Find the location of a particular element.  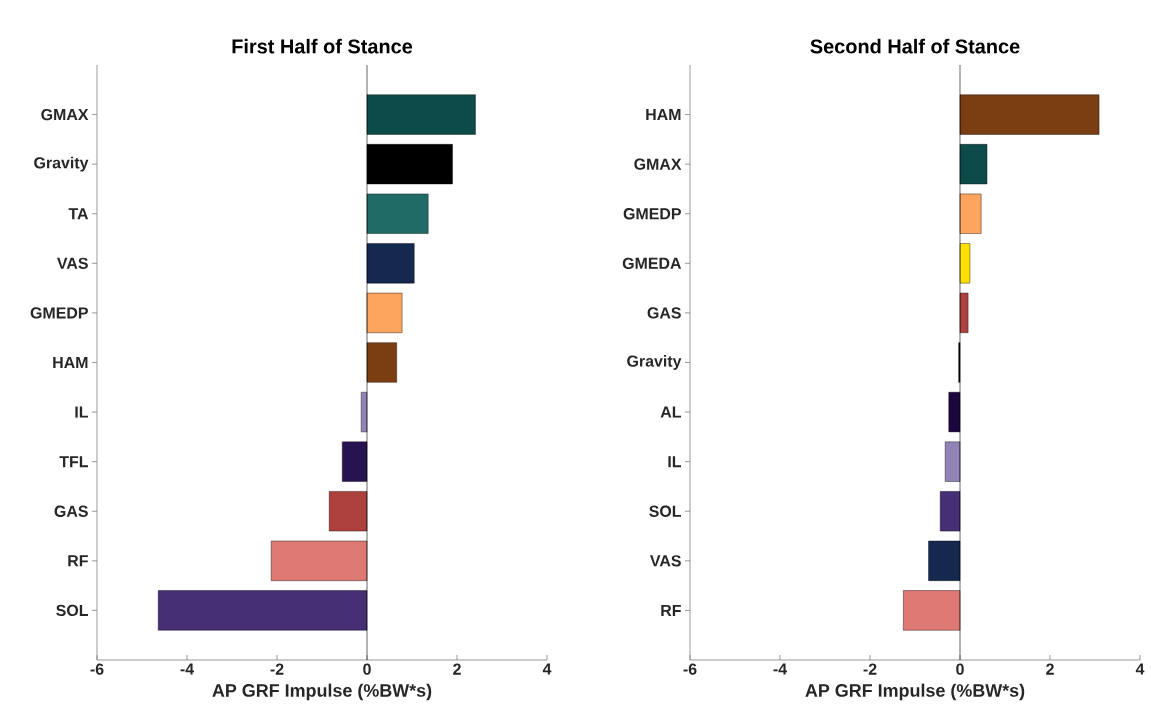

y-tick-label: TFL is located at coordinates (74, 462).